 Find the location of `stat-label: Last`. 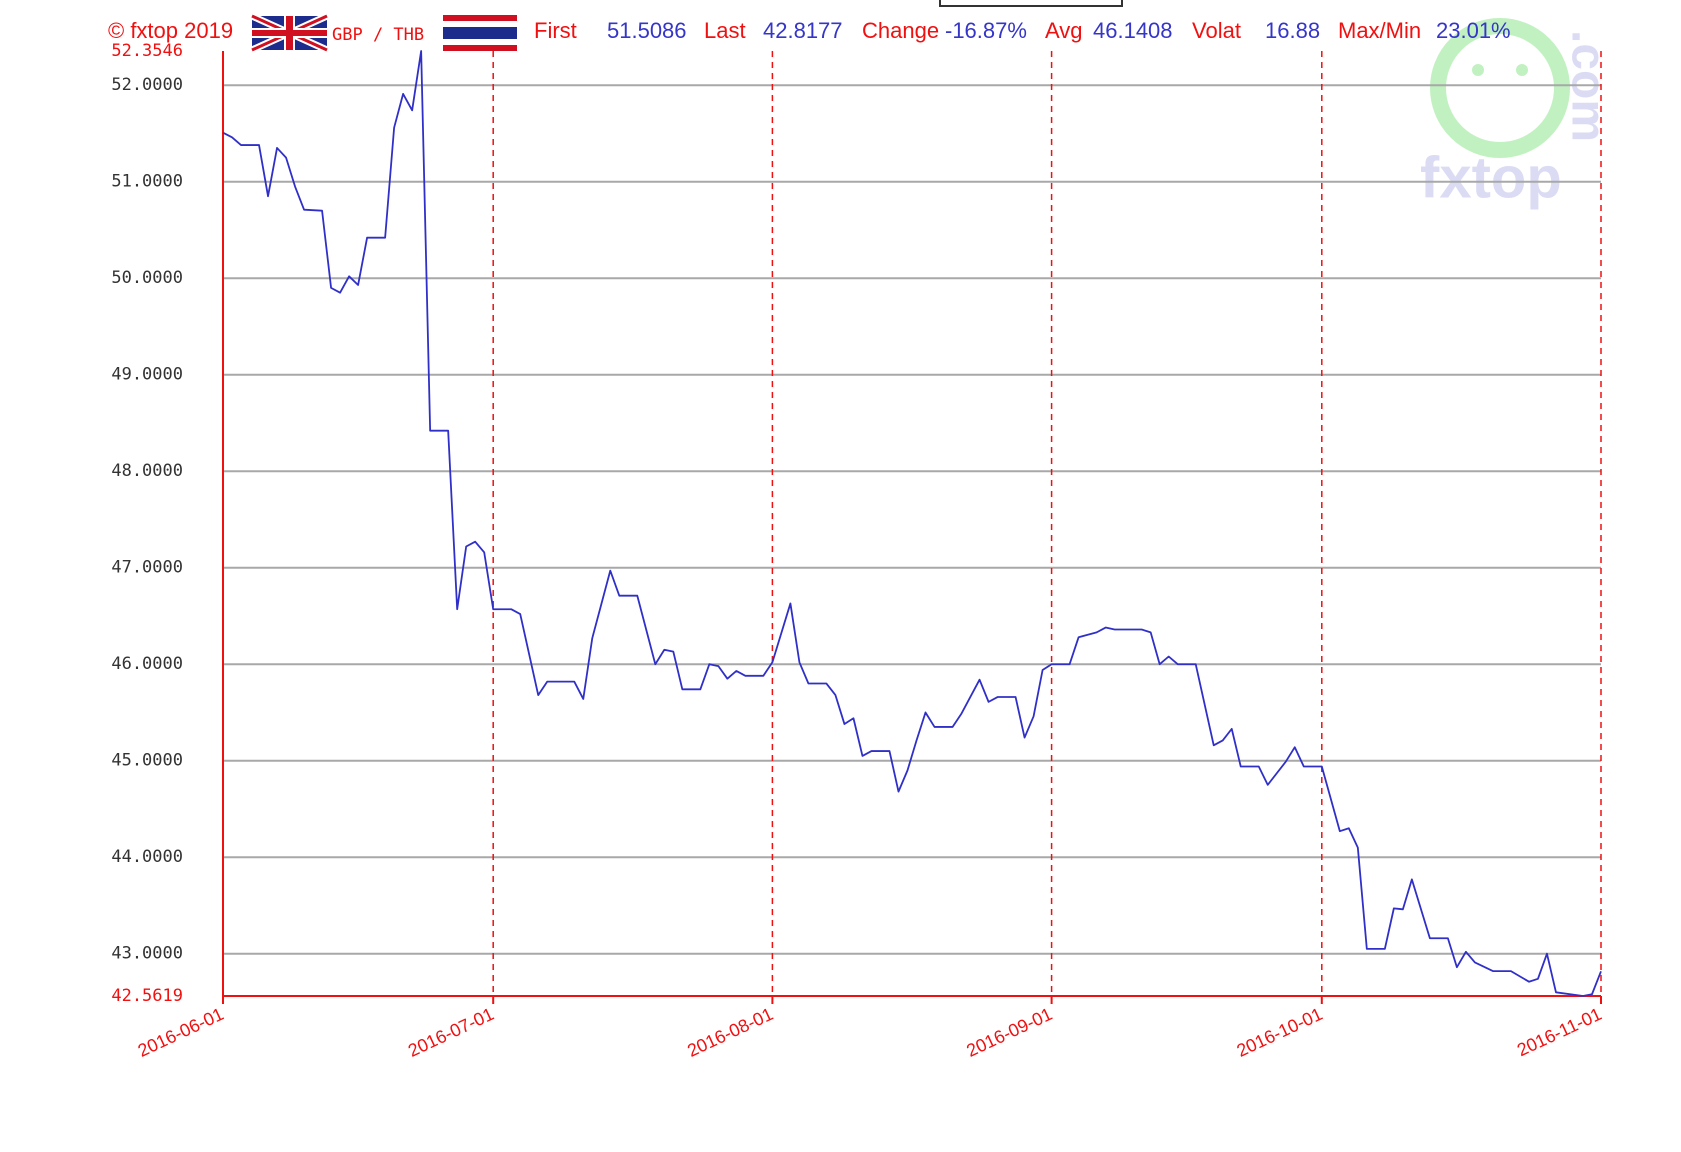

stat-label: Last is located at coordinates (725, 30).